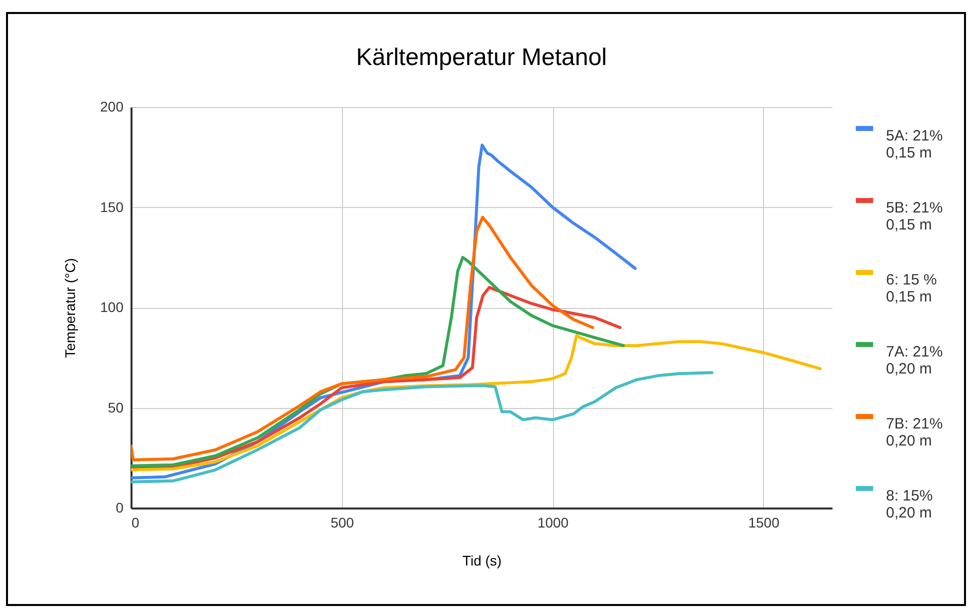 Image resolution: width=974 pixels, height=611 pixels. I want to click on y-tick-label: 100, so click(112, 307).